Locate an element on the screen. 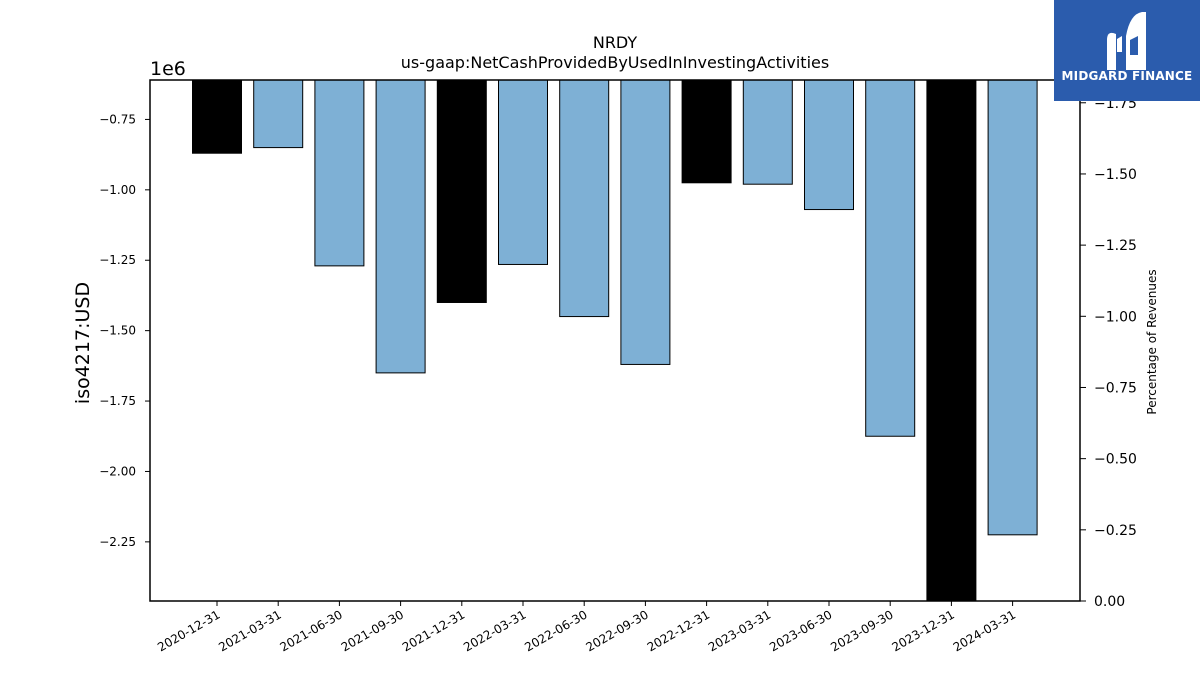 Image resolution: width=1200 pixels, height=675 pixels. y-axis-ticks: −0.75 −1.00 −1.25 −1.50 −1.75 −2.00 −2.25 is located at coordinates (124, 330).